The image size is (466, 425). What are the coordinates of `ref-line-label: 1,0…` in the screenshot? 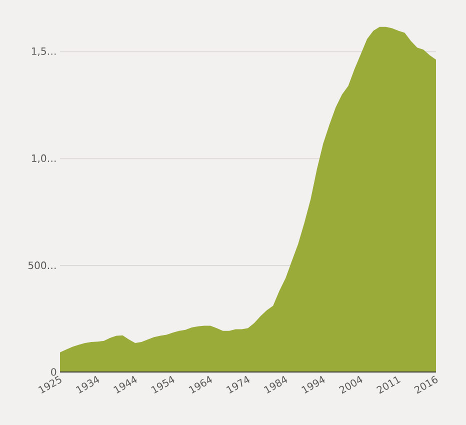 It's located at (44, 159).